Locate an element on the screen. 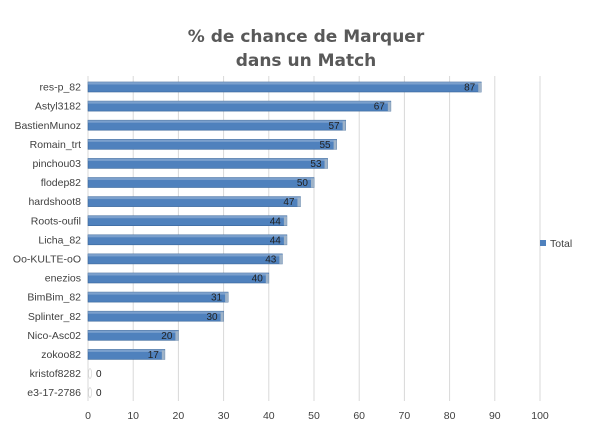  x-tick-label: 20 is located at coordinates (179, 416).